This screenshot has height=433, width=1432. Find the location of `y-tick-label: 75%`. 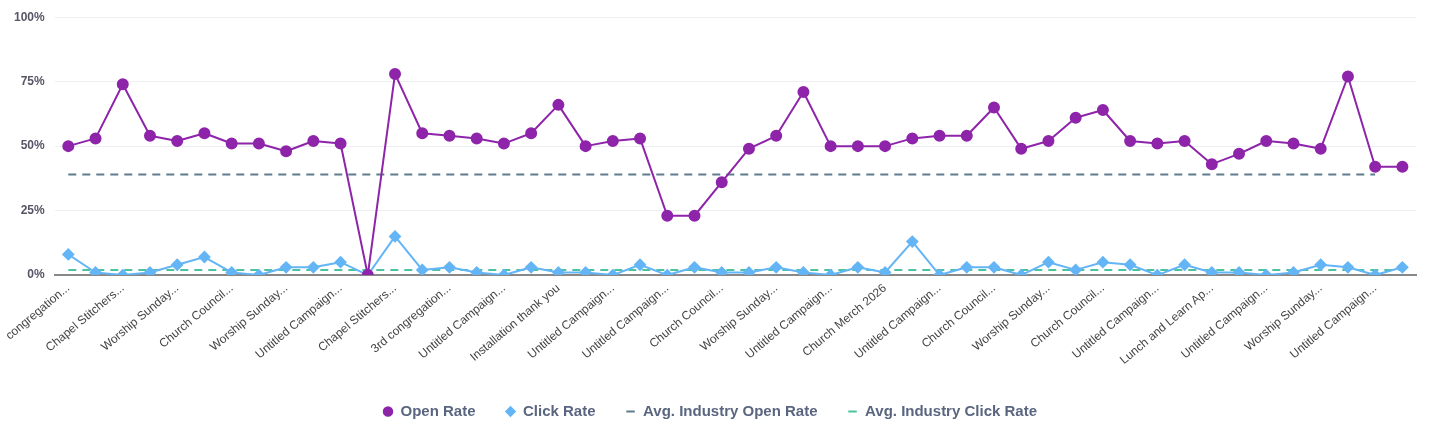

y-tick-label: 75% is located at coordinates (33, 80).